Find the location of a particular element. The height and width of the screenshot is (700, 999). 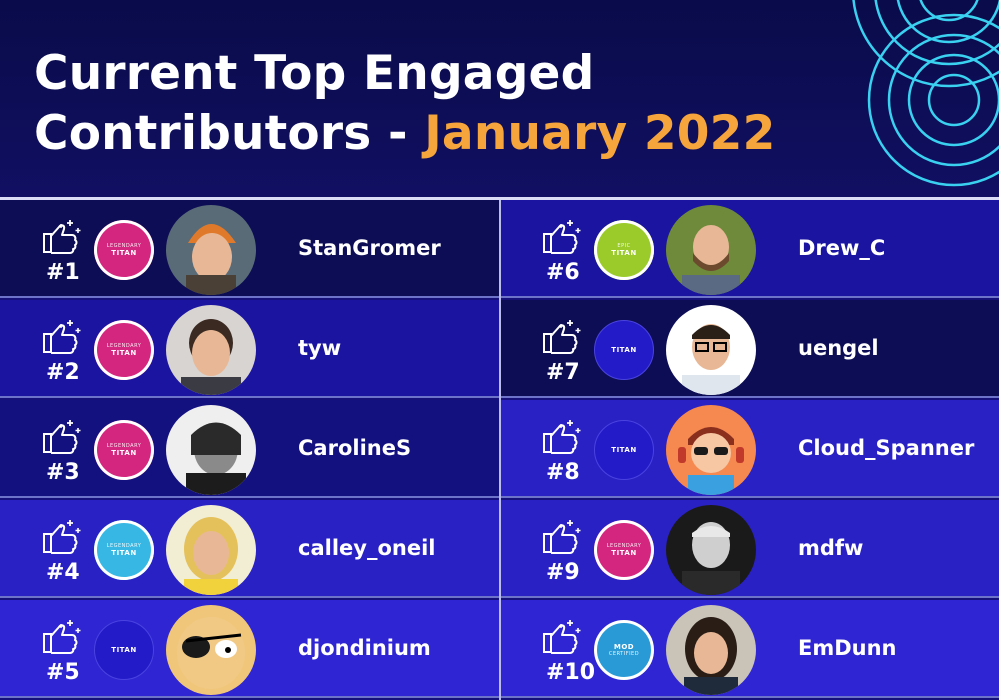

leaderboard-row: #9 LEGENDARY TITAN mdfw is located at coordinates (749, 549).